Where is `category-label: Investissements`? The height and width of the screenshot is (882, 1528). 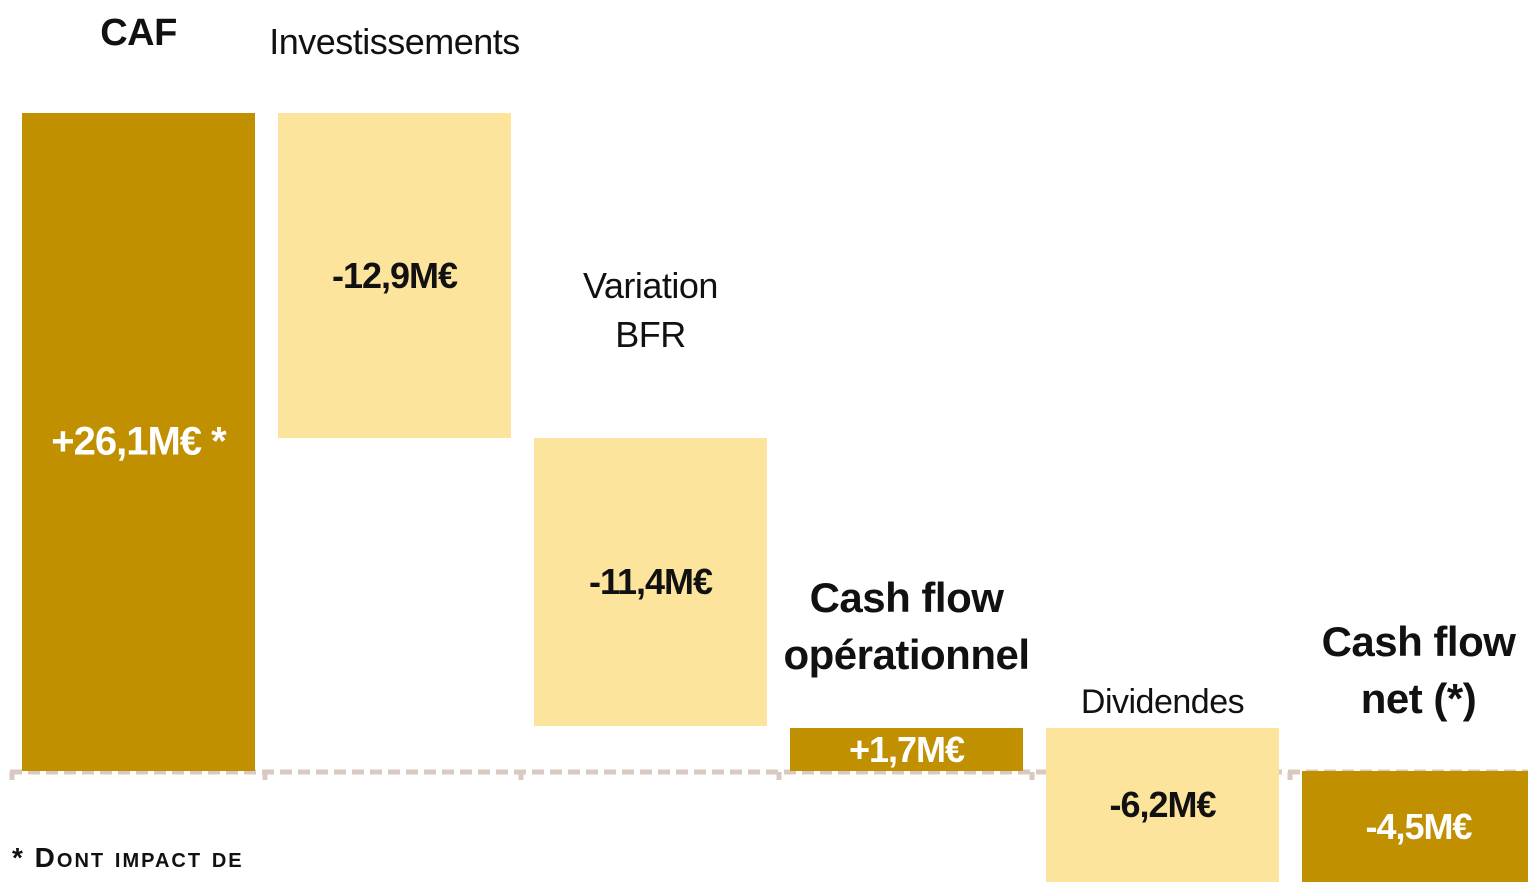
category-label: Investissements is located at coordinates (394, 41).